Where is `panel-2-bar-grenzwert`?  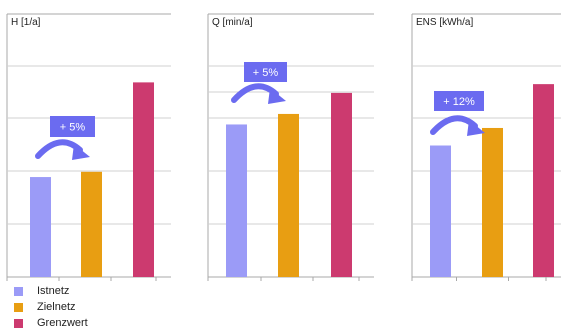
panel-2-bar-grenzwert is located at coordinates (543, 180).